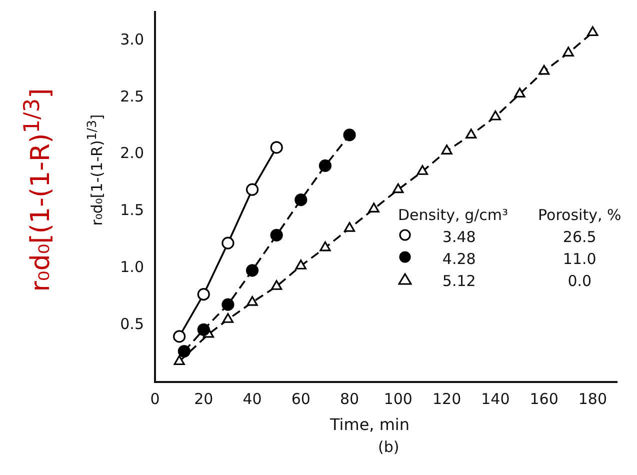 The width and height of the screenshot is (637, 475). I want to click on y-tick-label: 3.0, so click(132, 39).